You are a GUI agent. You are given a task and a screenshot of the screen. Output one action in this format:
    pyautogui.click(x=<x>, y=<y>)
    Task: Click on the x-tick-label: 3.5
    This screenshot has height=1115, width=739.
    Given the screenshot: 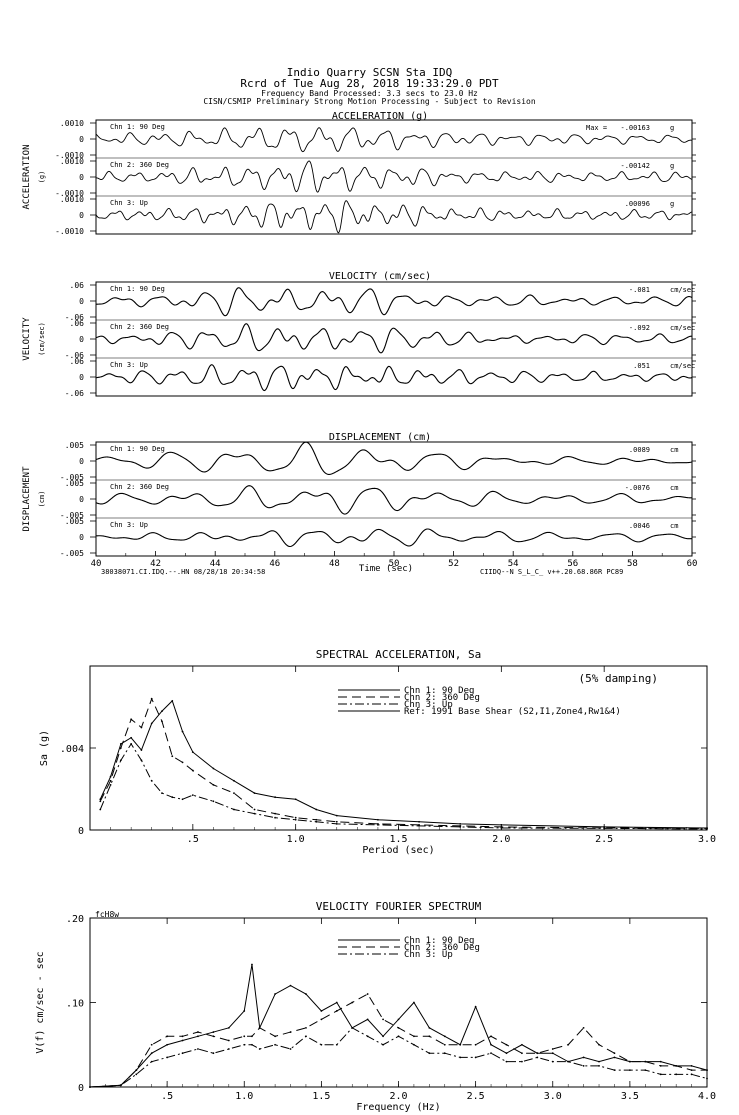 What is the action you would take?
    pyautogui.click(x=630, y=1096)
    